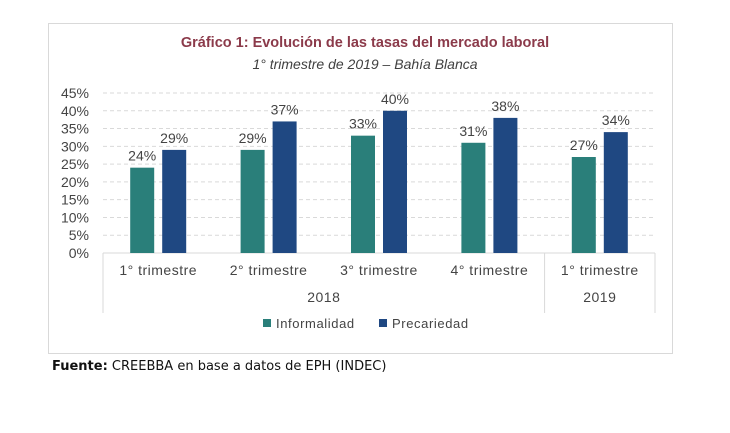 The width and height of the screenshot is (730, 433). Describe the element at coordinates (247, 366) in the screenshot. I see `source-text: CREEBBA en base a datos de EPH (INDEC)` at that location.